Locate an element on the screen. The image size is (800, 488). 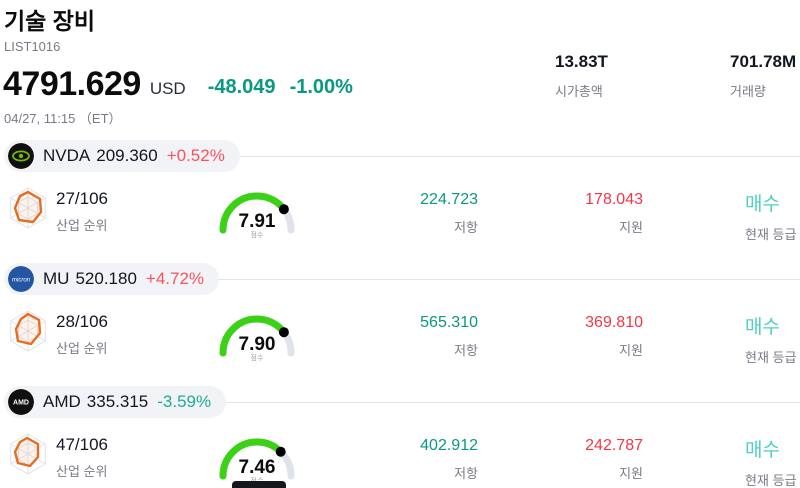
industry-rank: 28/106 산업 순위 is located at coordinates (82, 334).